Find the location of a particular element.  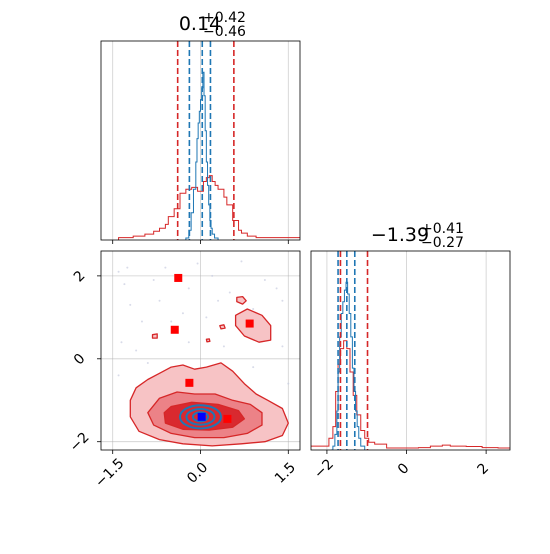

marginal-y-upper-error: +0.41 is located at coordinates (442, 229).